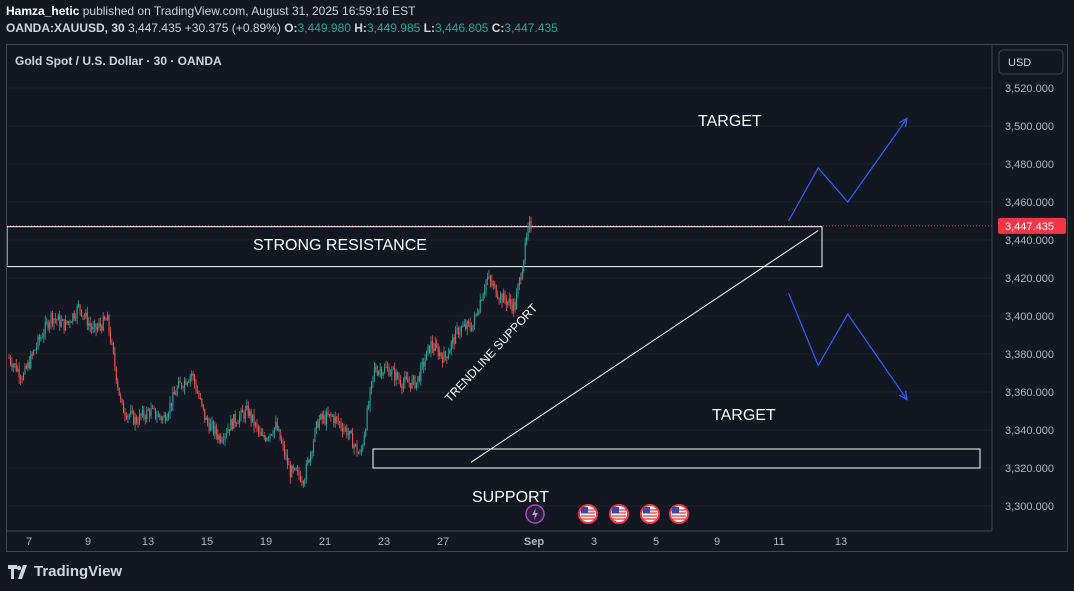  Describe the element at coordinates (19, 571) in the screenshot. I see `tradingview-logo-icon` at that location.